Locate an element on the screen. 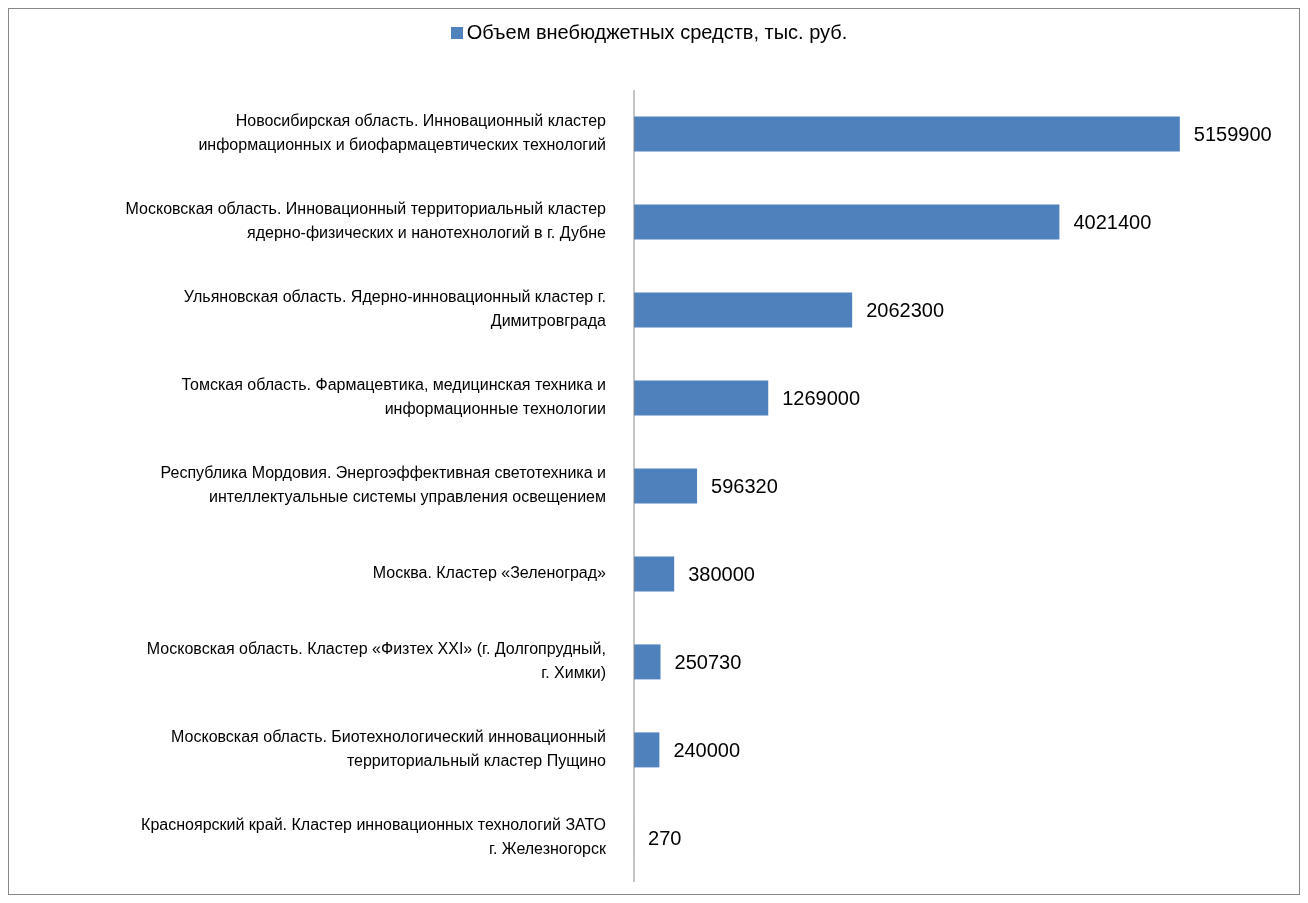 This screenshot has width=1308, height=903. data-label: 596320 is located at coordinates (744, 486).